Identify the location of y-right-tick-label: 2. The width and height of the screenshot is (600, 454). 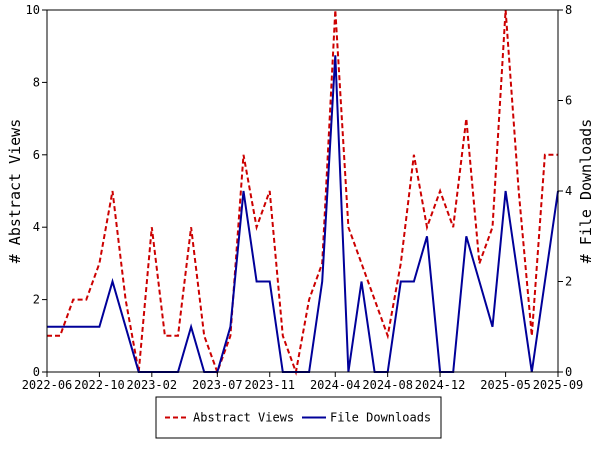
(568, 282).